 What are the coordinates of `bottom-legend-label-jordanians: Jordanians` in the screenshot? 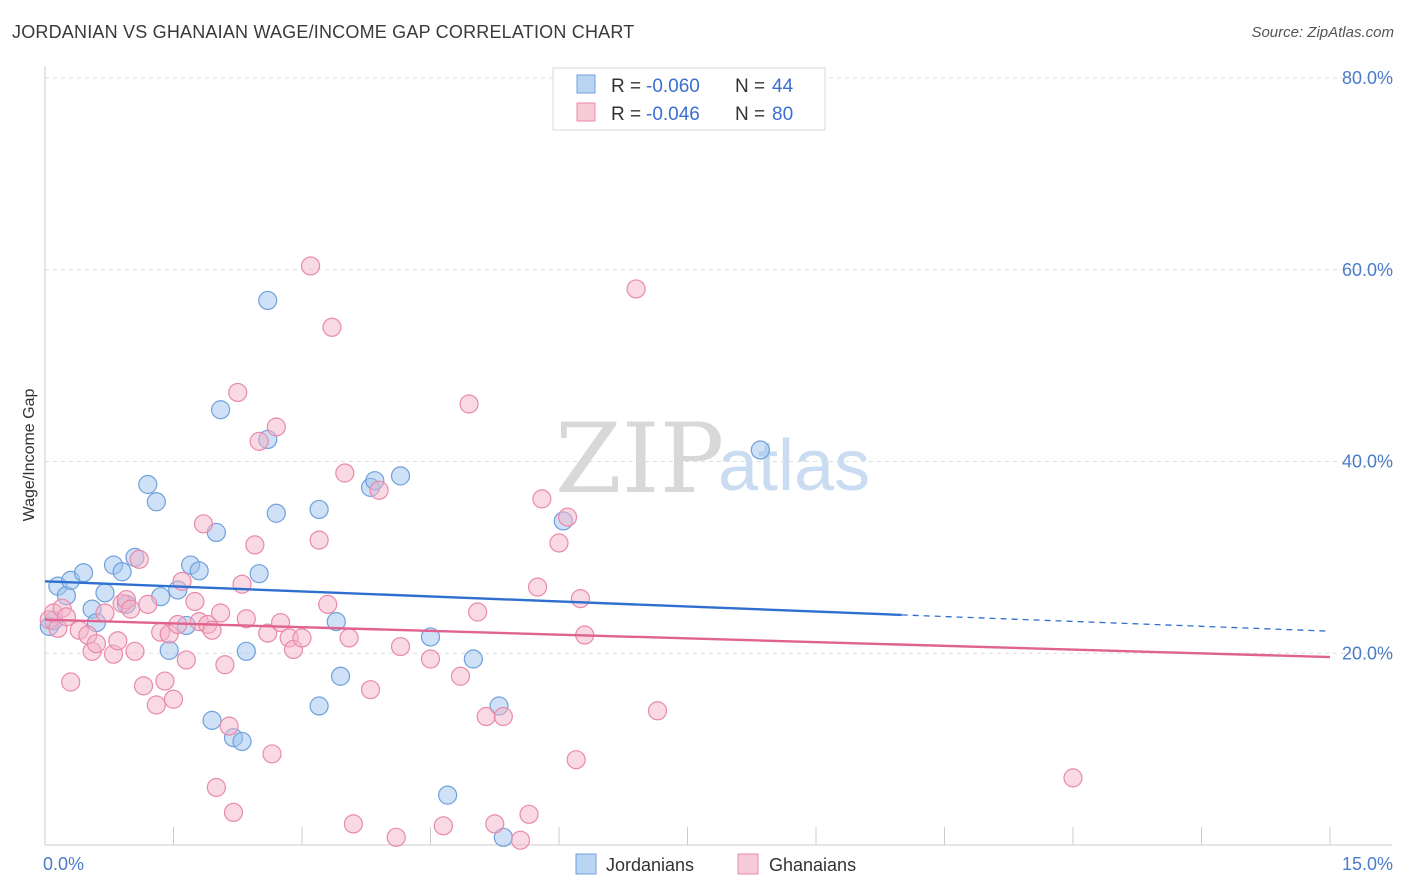 It's located at (650, 865).